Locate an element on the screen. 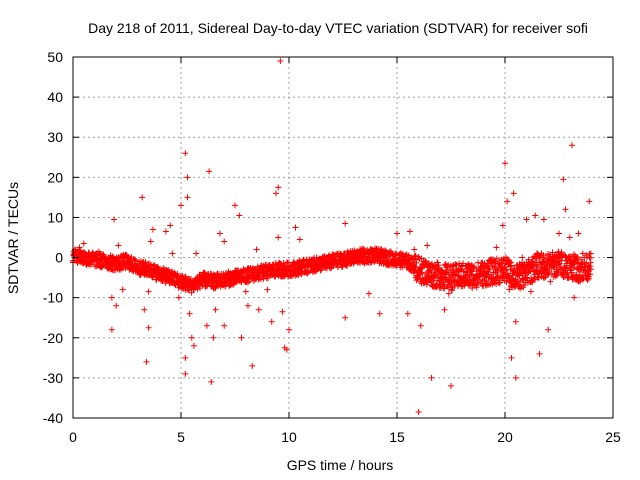  y-axis-label: SDTVAR / TECUs is located at coordinates (13, 238).